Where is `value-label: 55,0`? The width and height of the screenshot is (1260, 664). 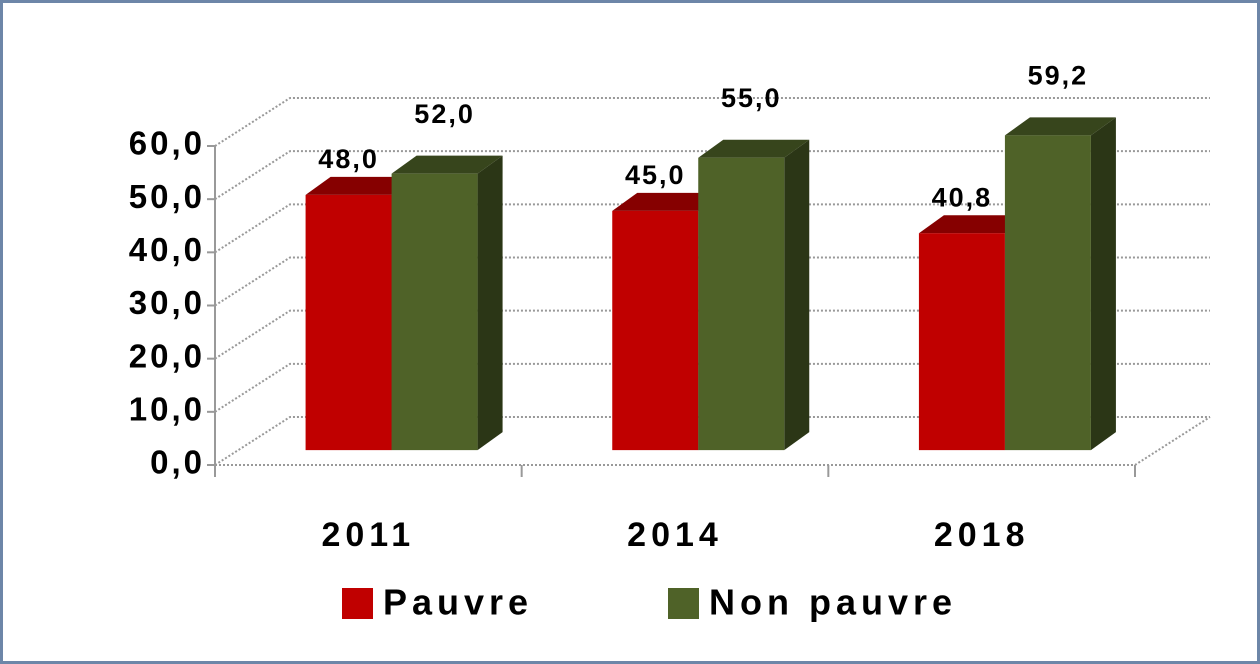 value-label: 55,0 is located at coordinates (751, 98).